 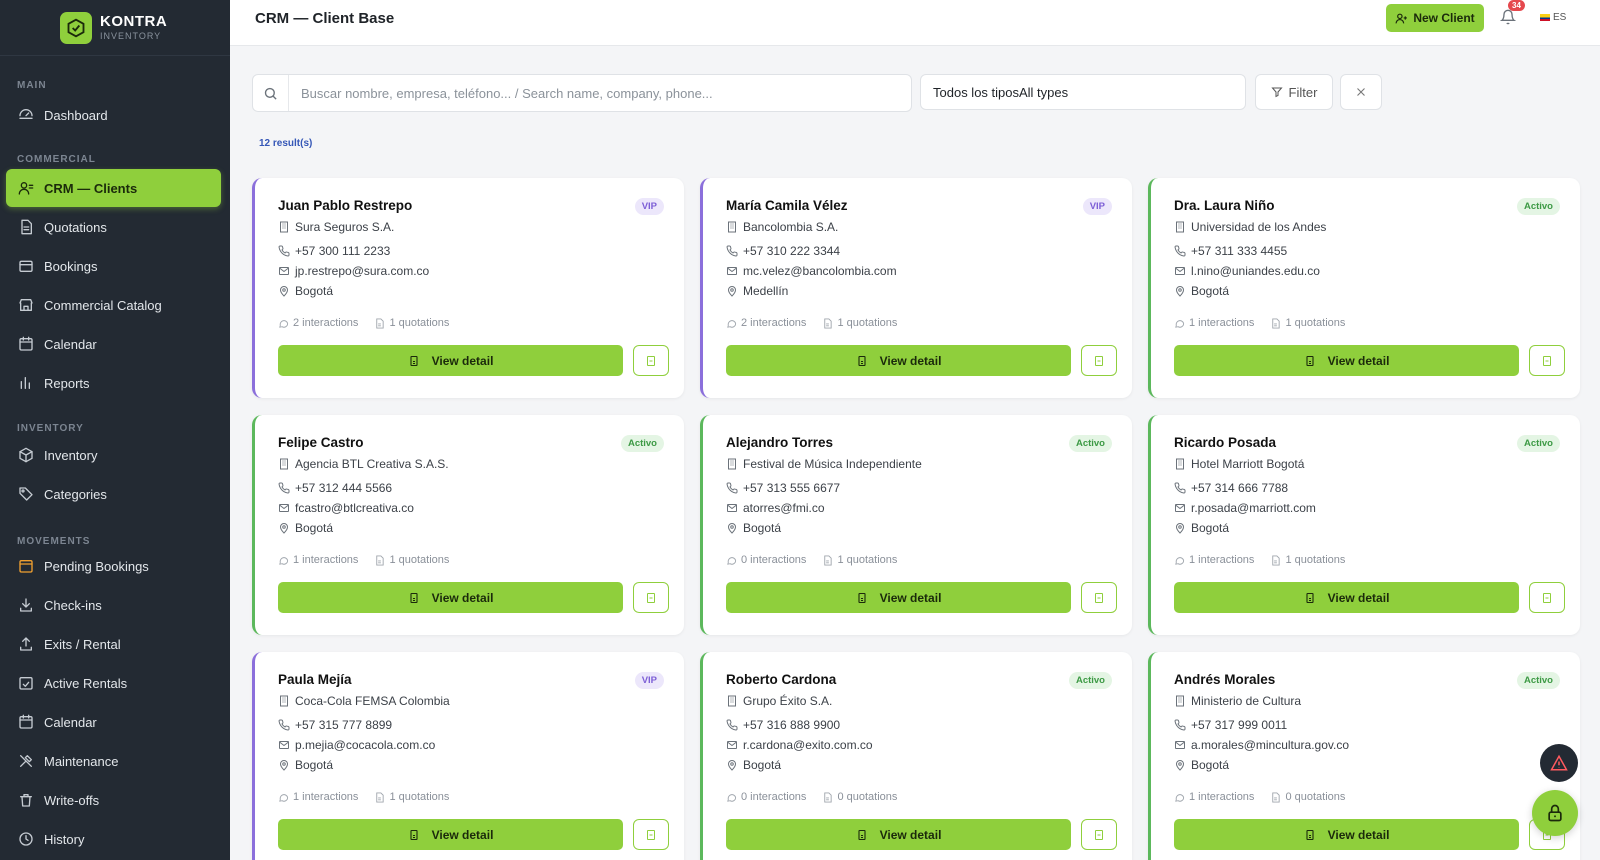 I want to click on sidebar-item-check-ins: Check-ins, so click(x=113, y=605).